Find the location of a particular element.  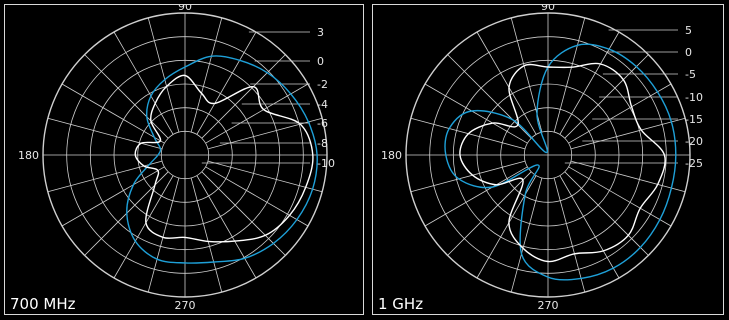

radial-tick-label: -4 is located at coordinates (322, 104).